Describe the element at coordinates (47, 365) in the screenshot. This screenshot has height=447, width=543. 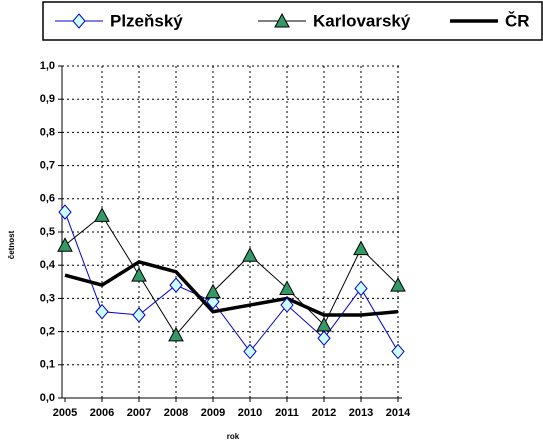
I see `y-tick-label: 0,1` at that location.